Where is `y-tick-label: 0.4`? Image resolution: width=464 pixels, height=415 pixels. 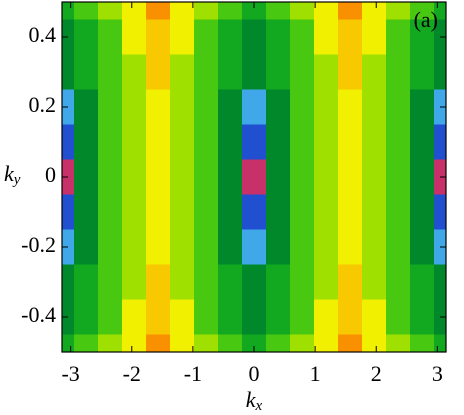 y-tick-label: 0.4 is located at coordinates (43, 34).